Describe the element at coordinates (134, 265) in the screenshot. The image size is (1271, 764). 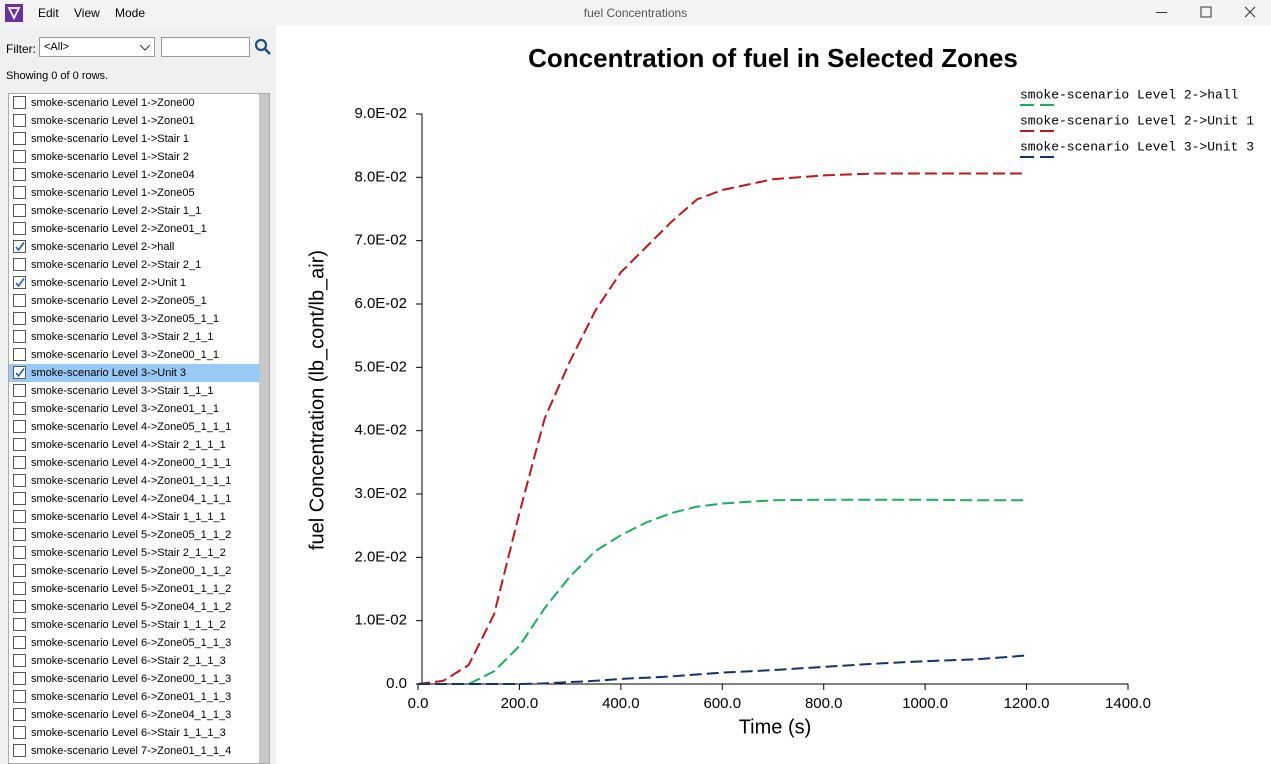
I see `list-row: smoke-scenario Level 2->Stair 2_1` at that location.